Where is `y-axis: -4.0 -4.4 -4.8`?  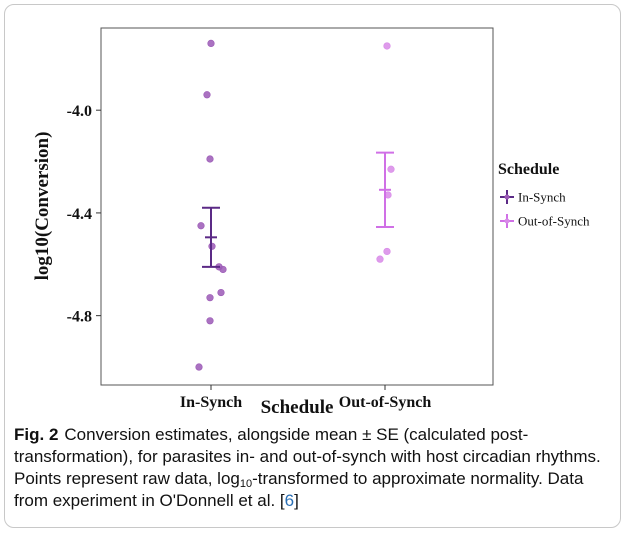 y-axis: -4.0 -4.4 -4.8 is located at coordinates (84, 214).